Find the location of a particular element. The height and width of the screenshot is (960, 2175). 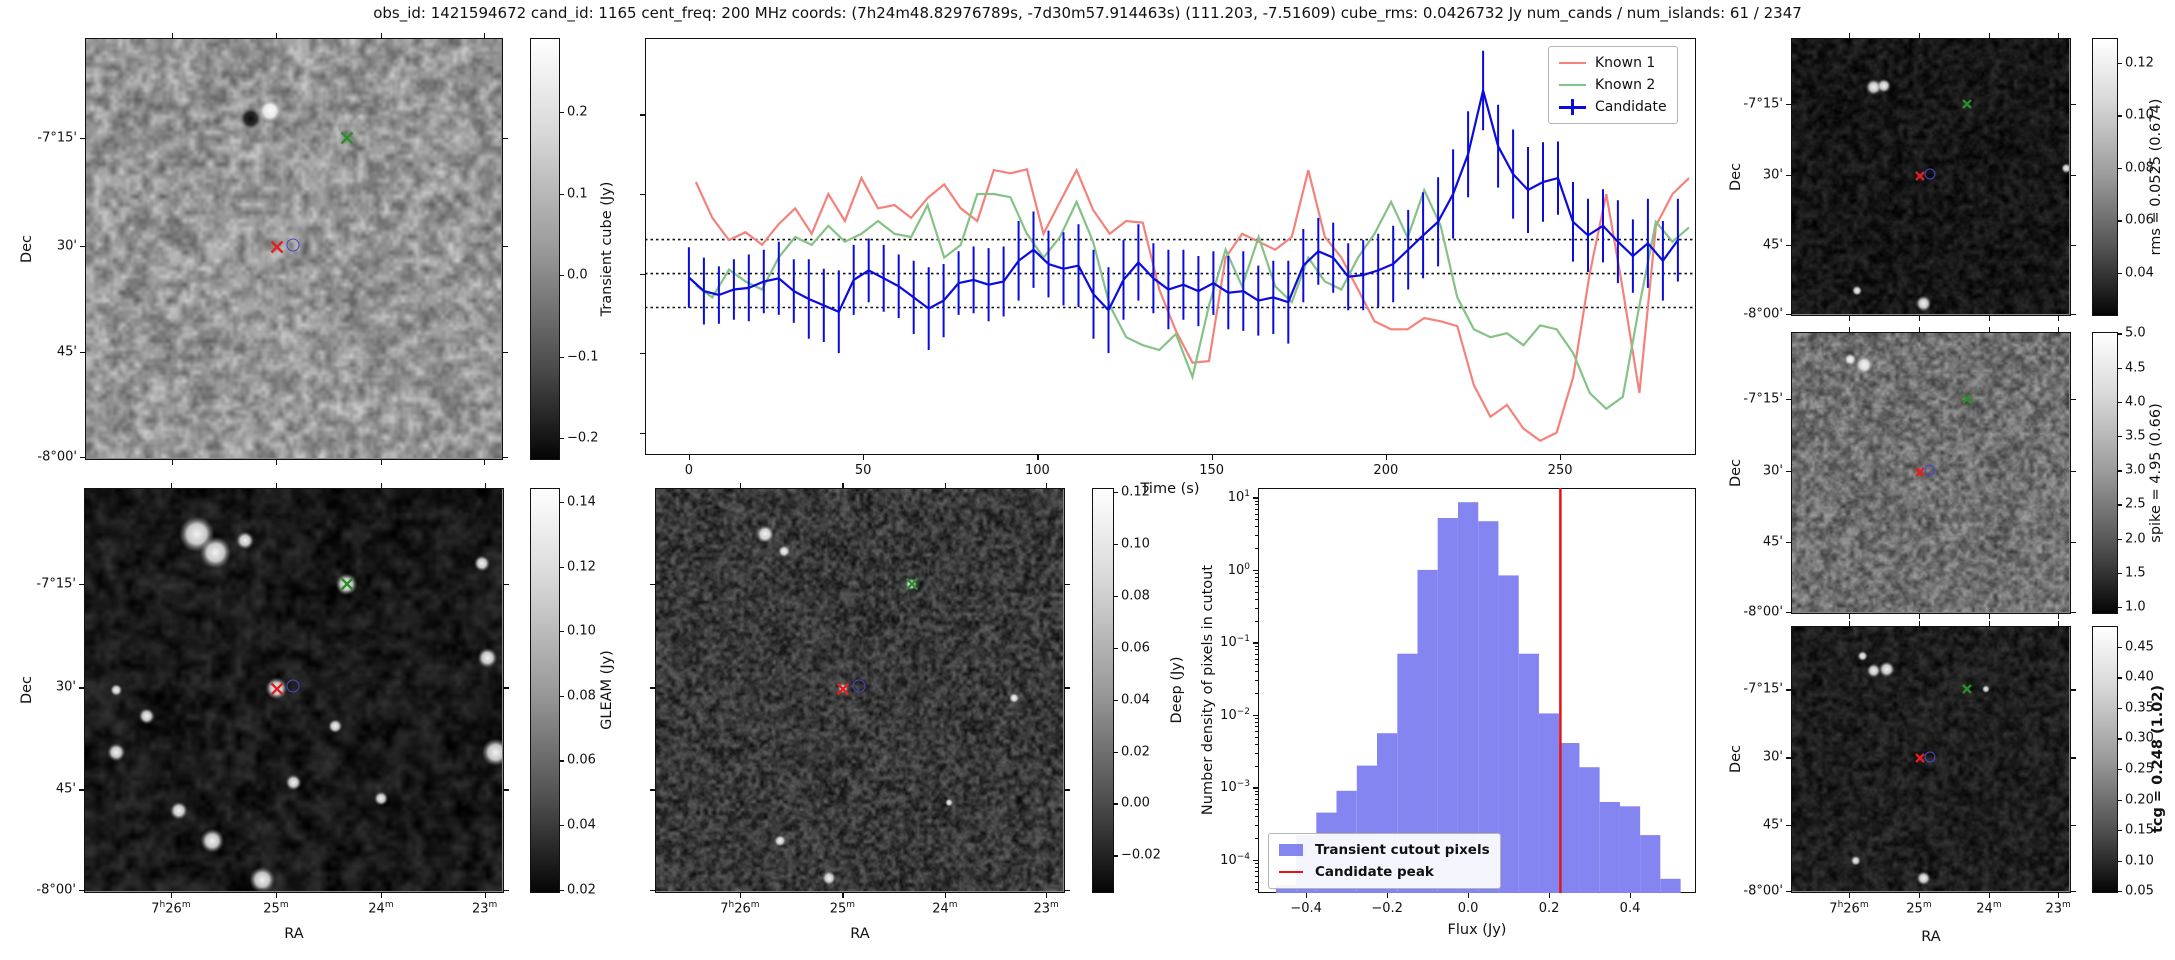

colorbar-tick-label: 0.30 is located at coordinates (2139, 738).